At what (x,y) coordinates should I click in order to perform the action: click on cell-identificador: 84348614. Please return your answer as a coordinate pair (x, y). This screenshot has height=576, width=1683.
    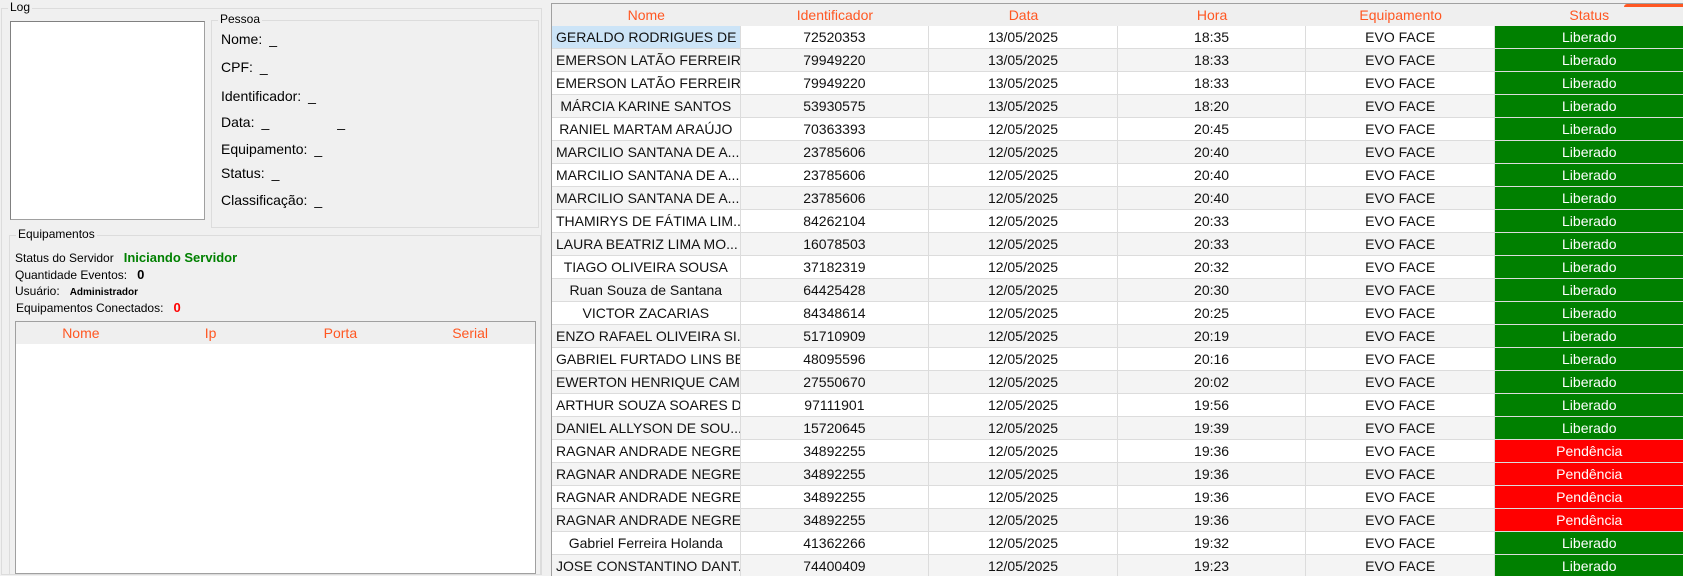
    Looking at the image, I should click on (835, 313).